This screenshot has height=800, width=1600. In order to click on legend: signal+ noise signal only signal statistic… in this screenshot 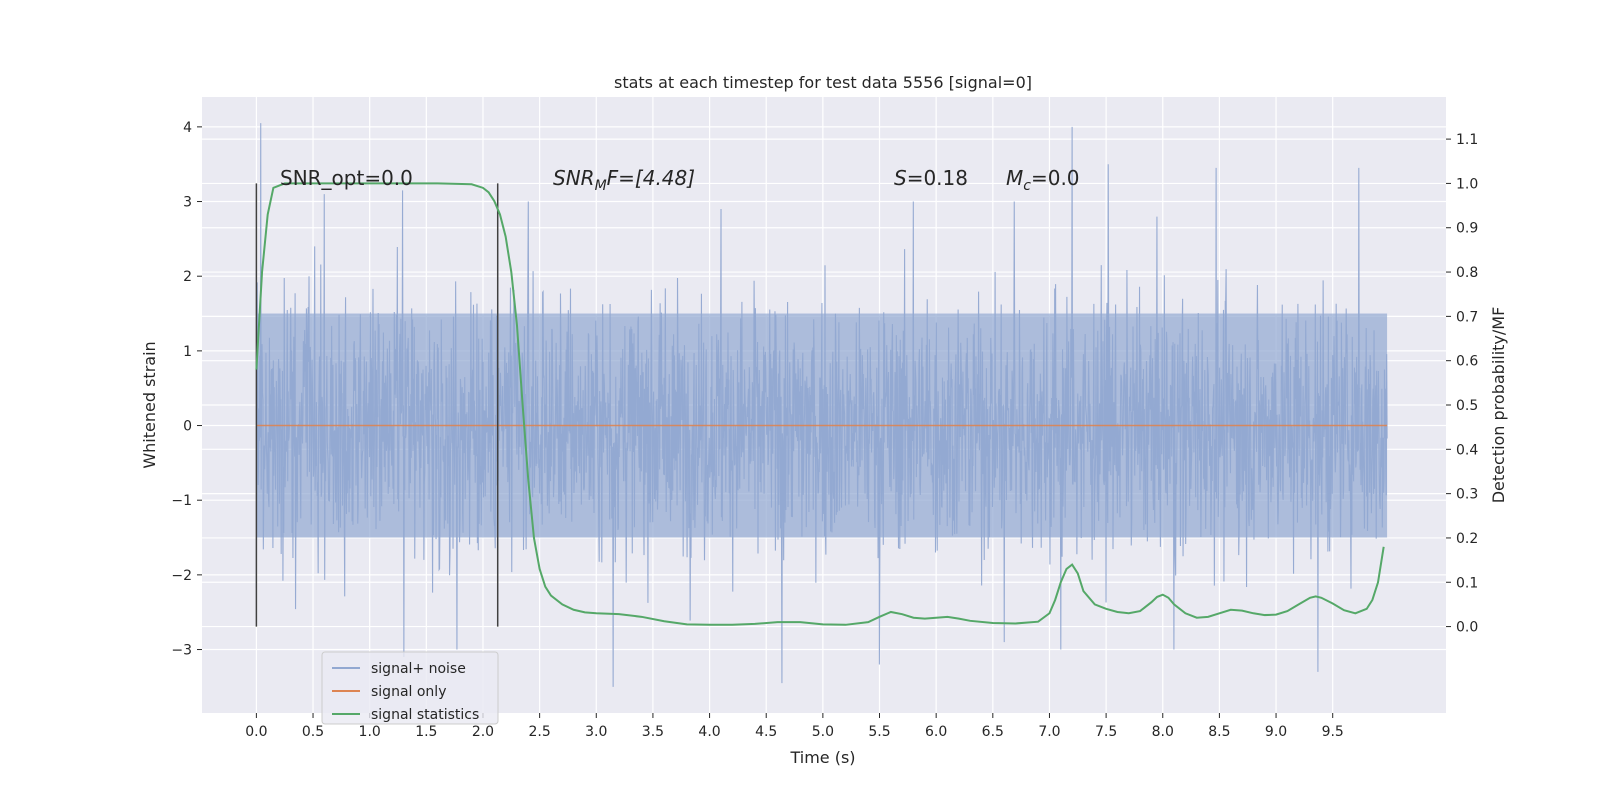, I will do `click(410, 688)`.